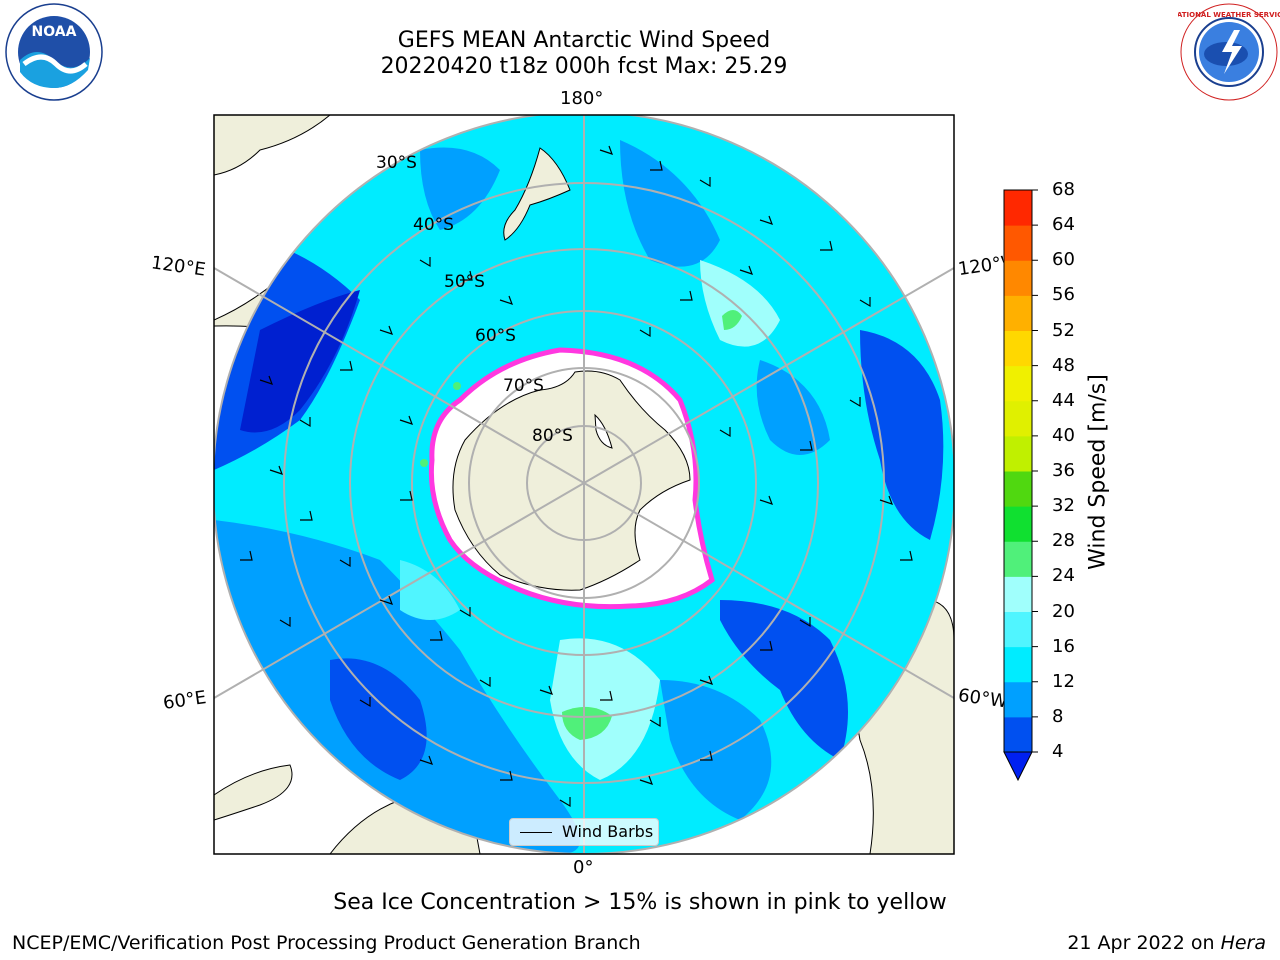  I want to click on wind-barb-legend-line, so click(536, 832).